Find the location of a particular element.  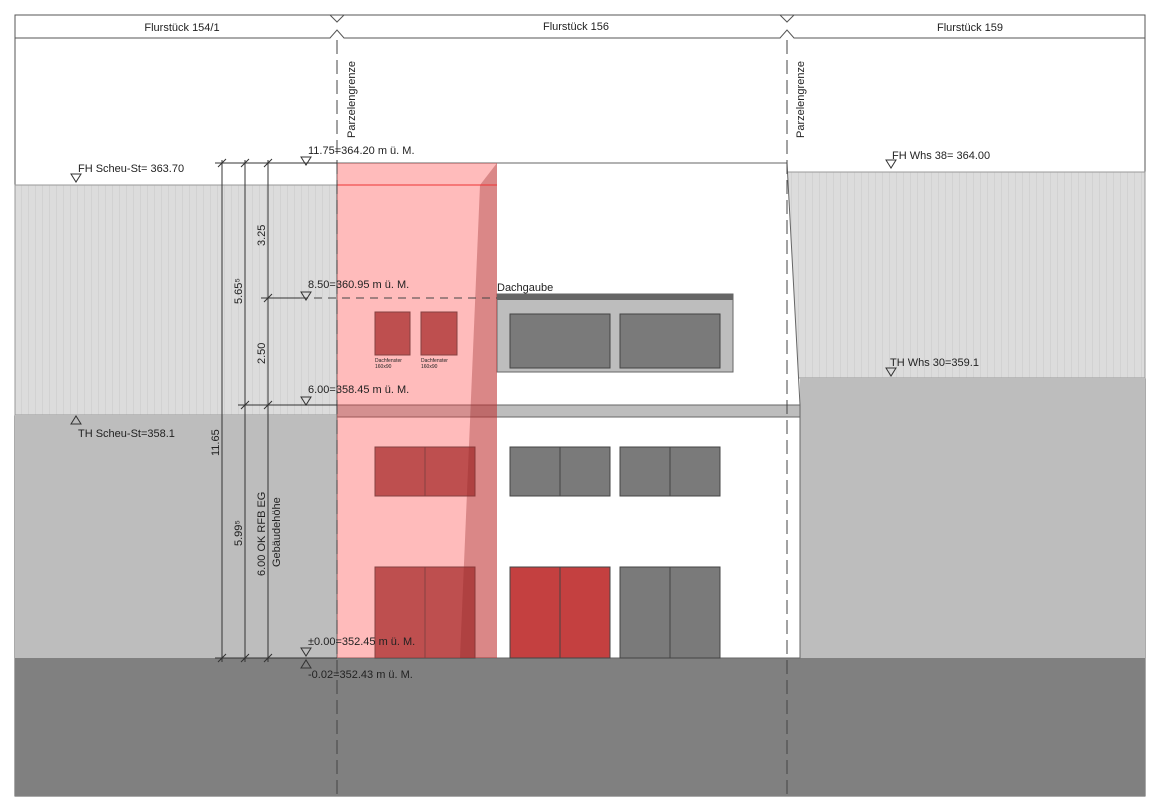

dimension-label: 3.25 is located at coordinates (262, 235).